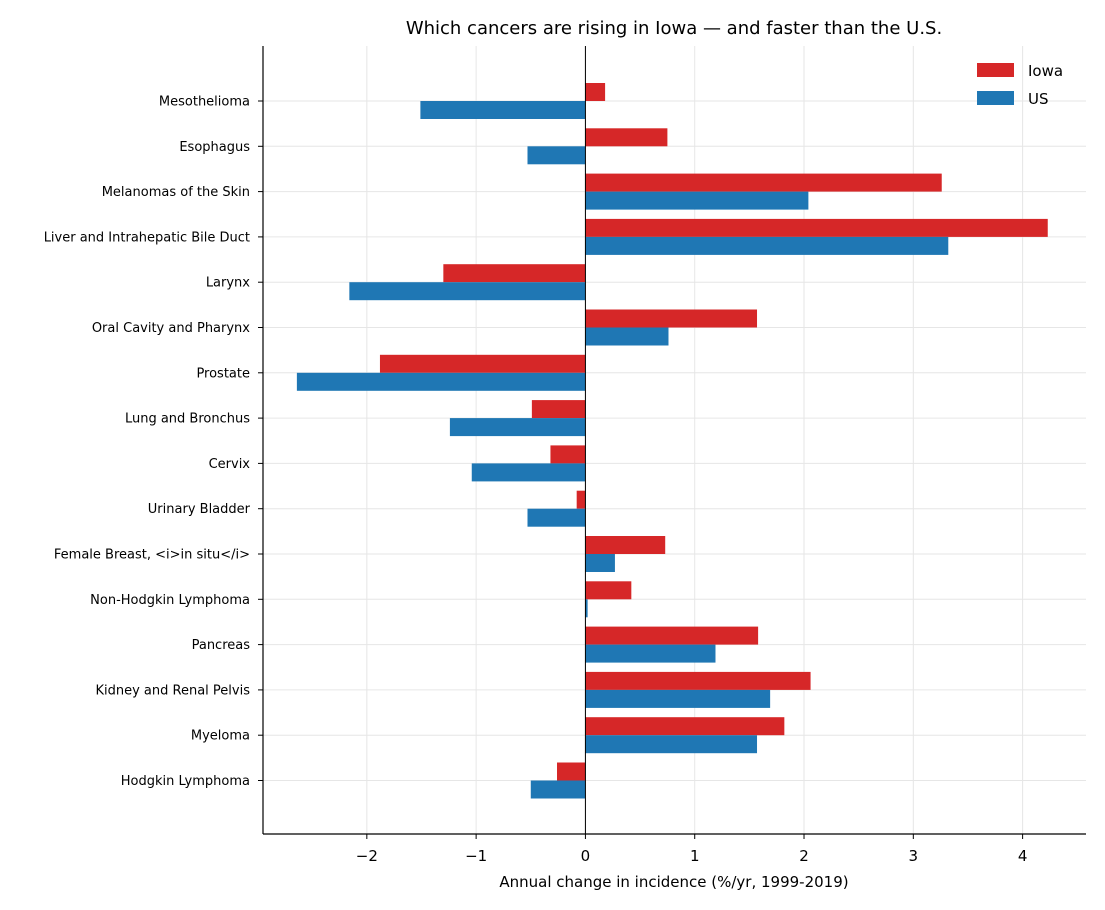 Image resolution: width=1105 pixels, height=910 pixels. What do you see at coordinates (221, 645) in the screenshot?
I see `y-tick-label: Pancreas` at bounding box center [221, 645].